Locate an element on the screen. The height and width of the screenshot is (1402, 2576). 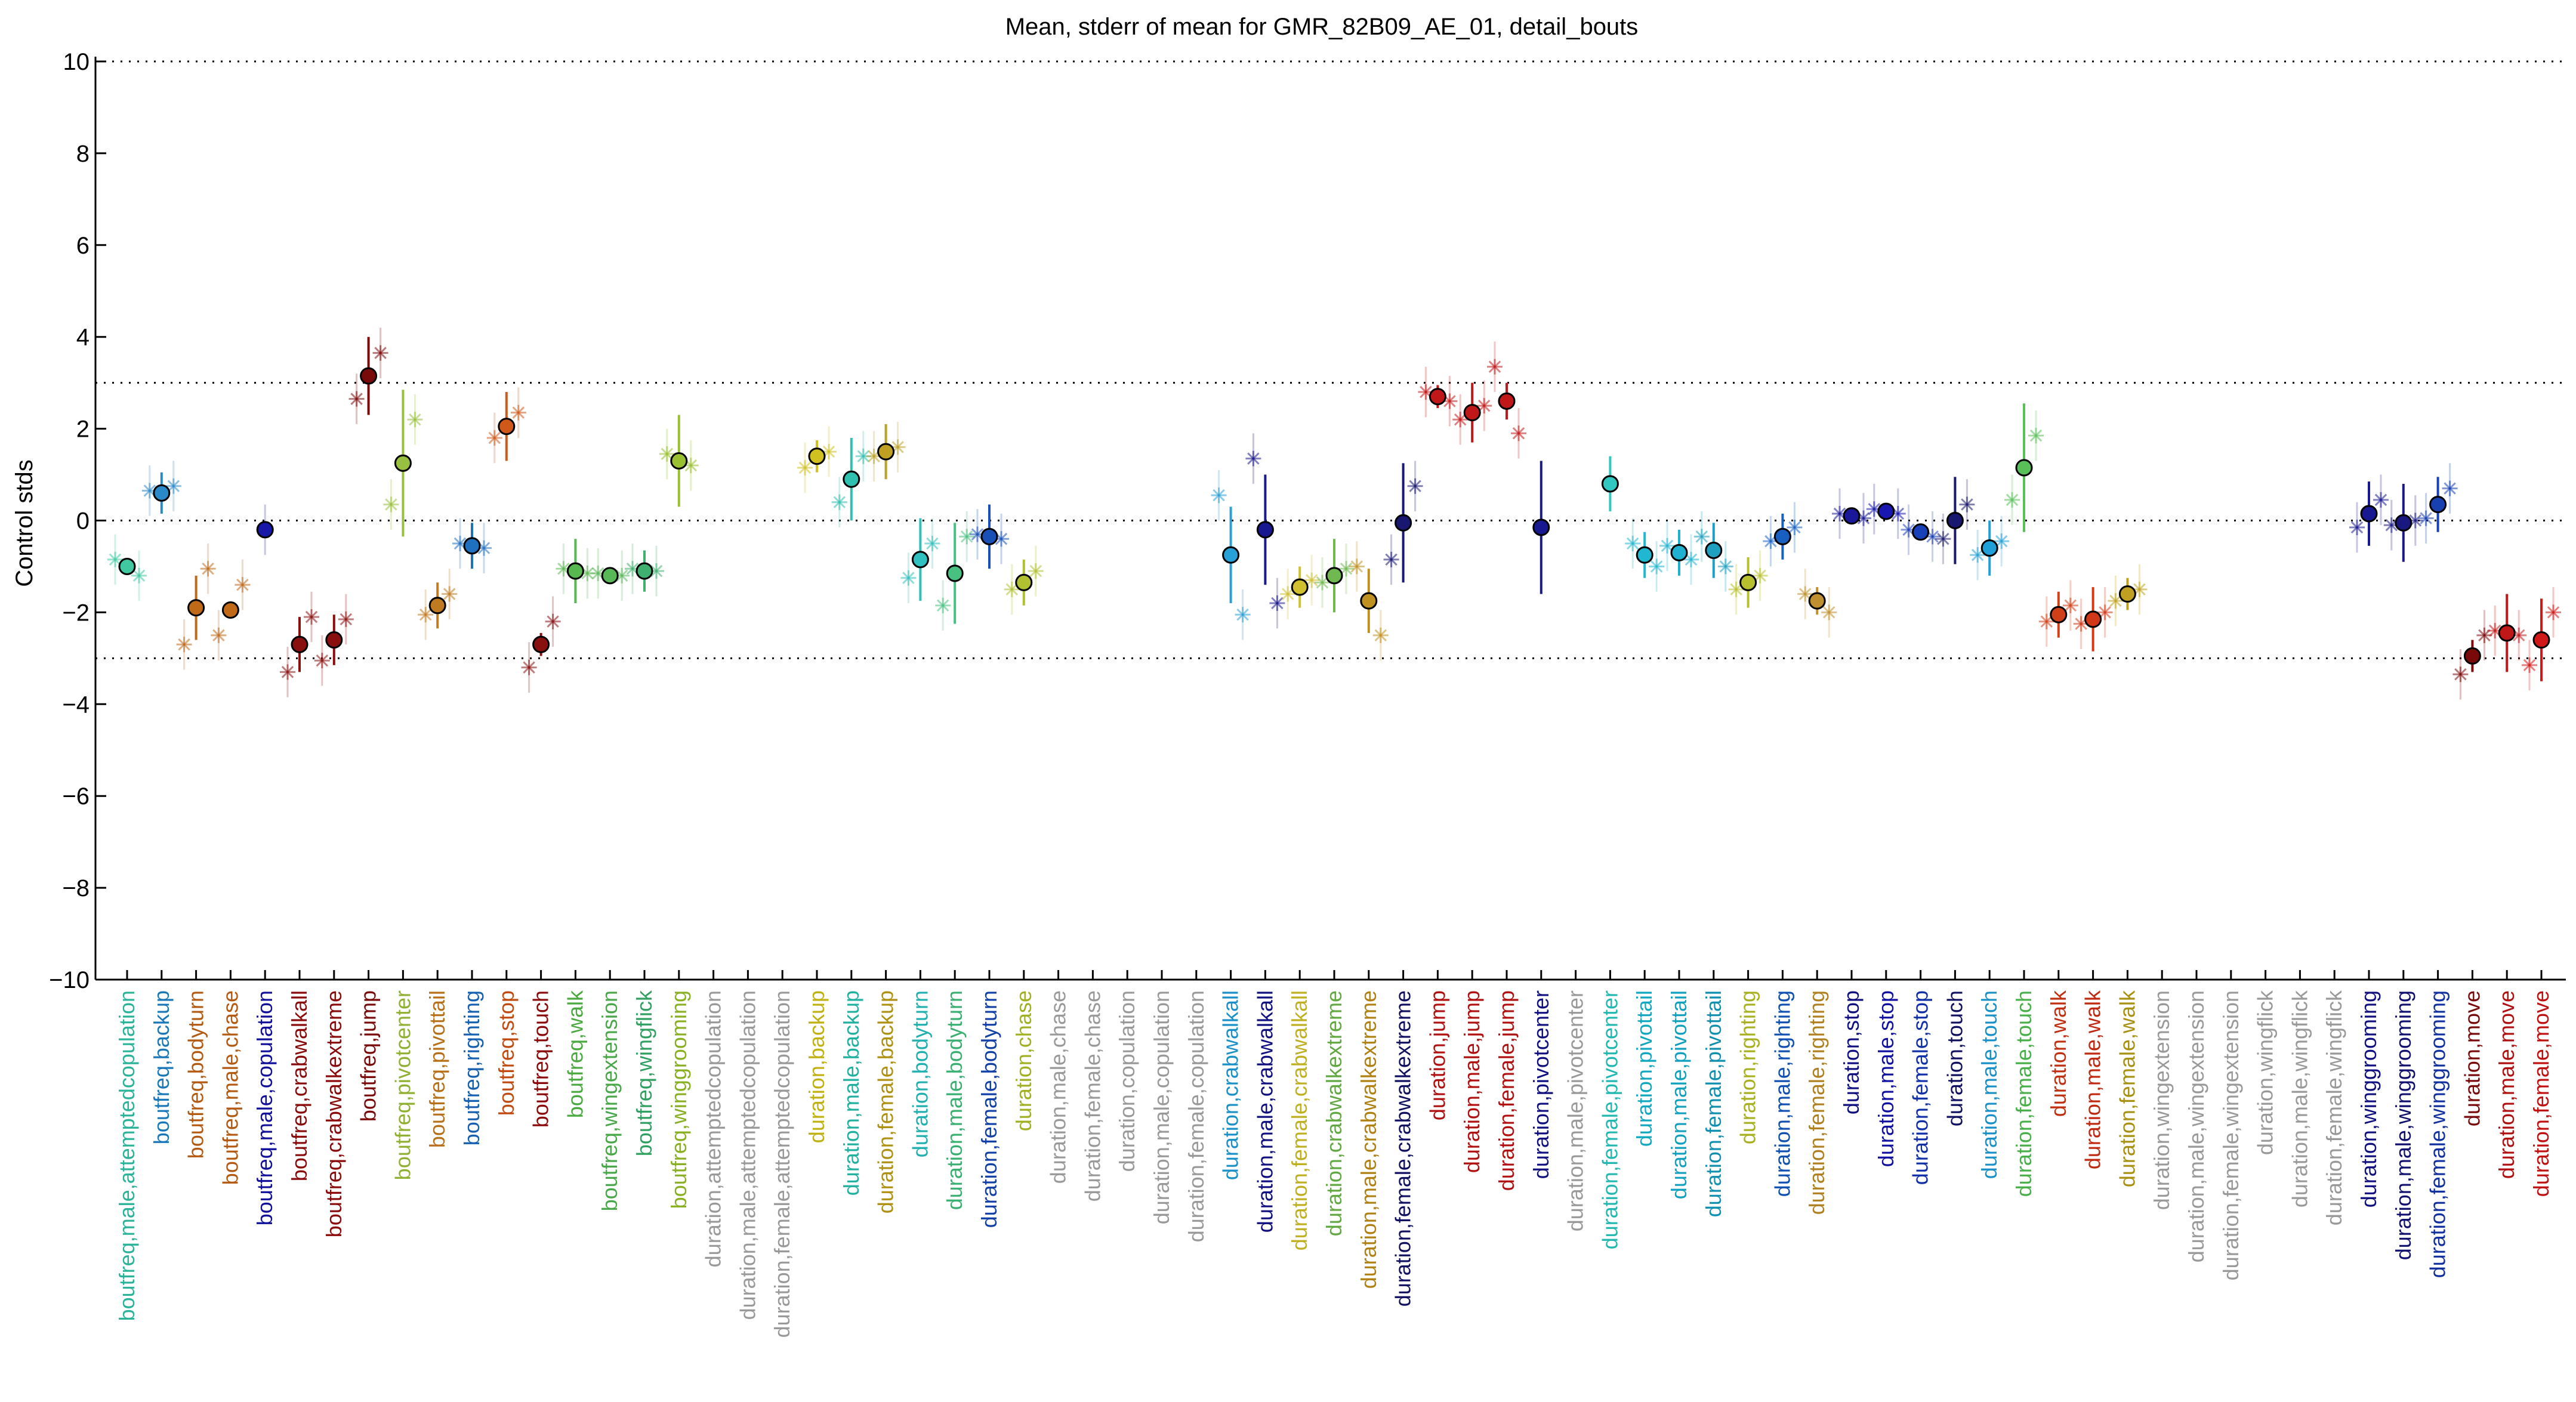
y-tick-label: −6 is located at coordinates (76, 796).